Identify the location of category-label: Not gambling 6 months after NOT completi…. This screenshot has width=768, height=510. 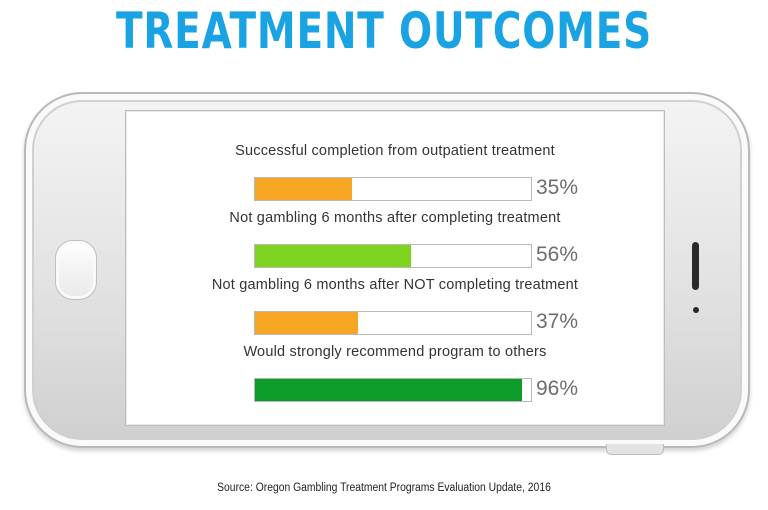
(395, 285).